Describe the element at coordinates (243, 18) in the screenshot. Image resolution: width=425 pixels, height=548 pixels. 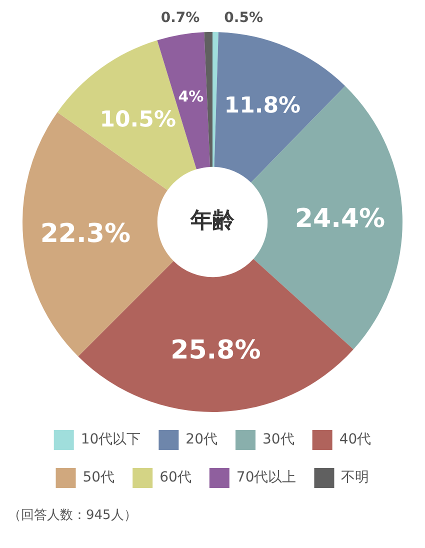
I see `data-label: 0.5%` at that location.